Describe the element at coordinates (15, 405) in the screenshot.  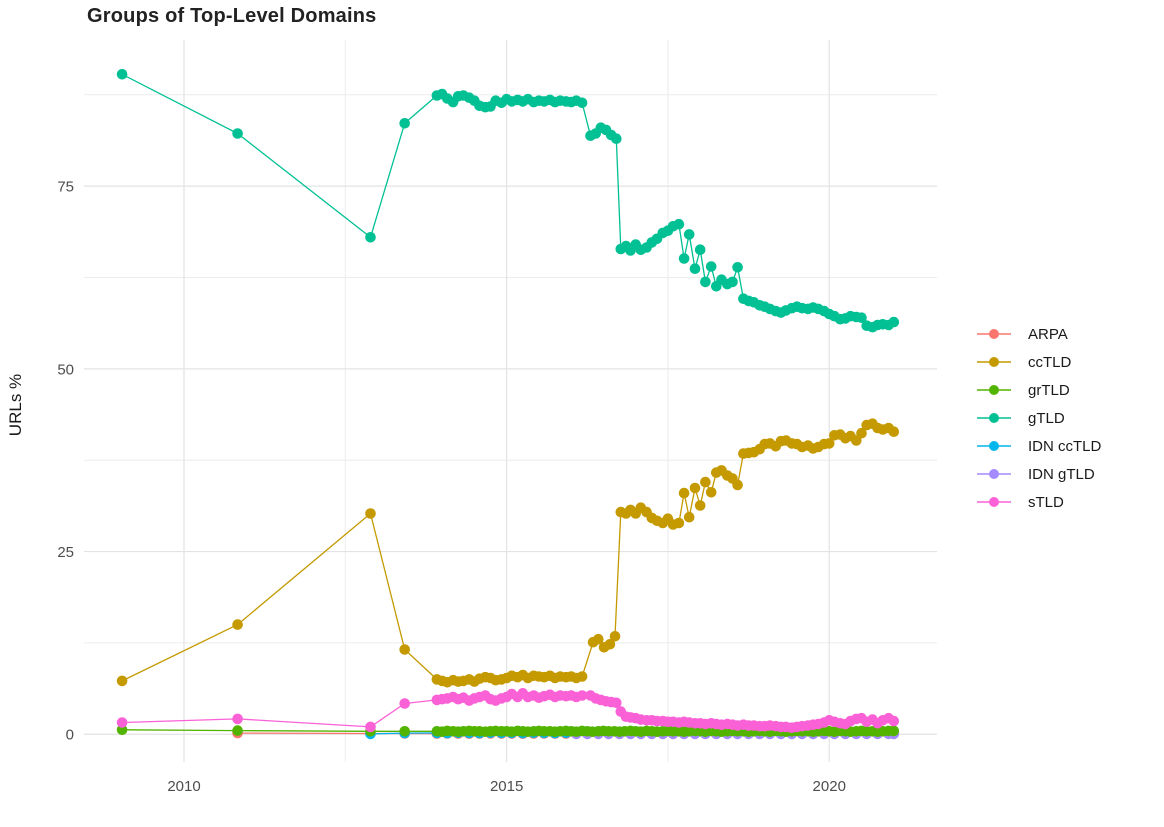
I see `y-axis-title: URLs %` at that location.